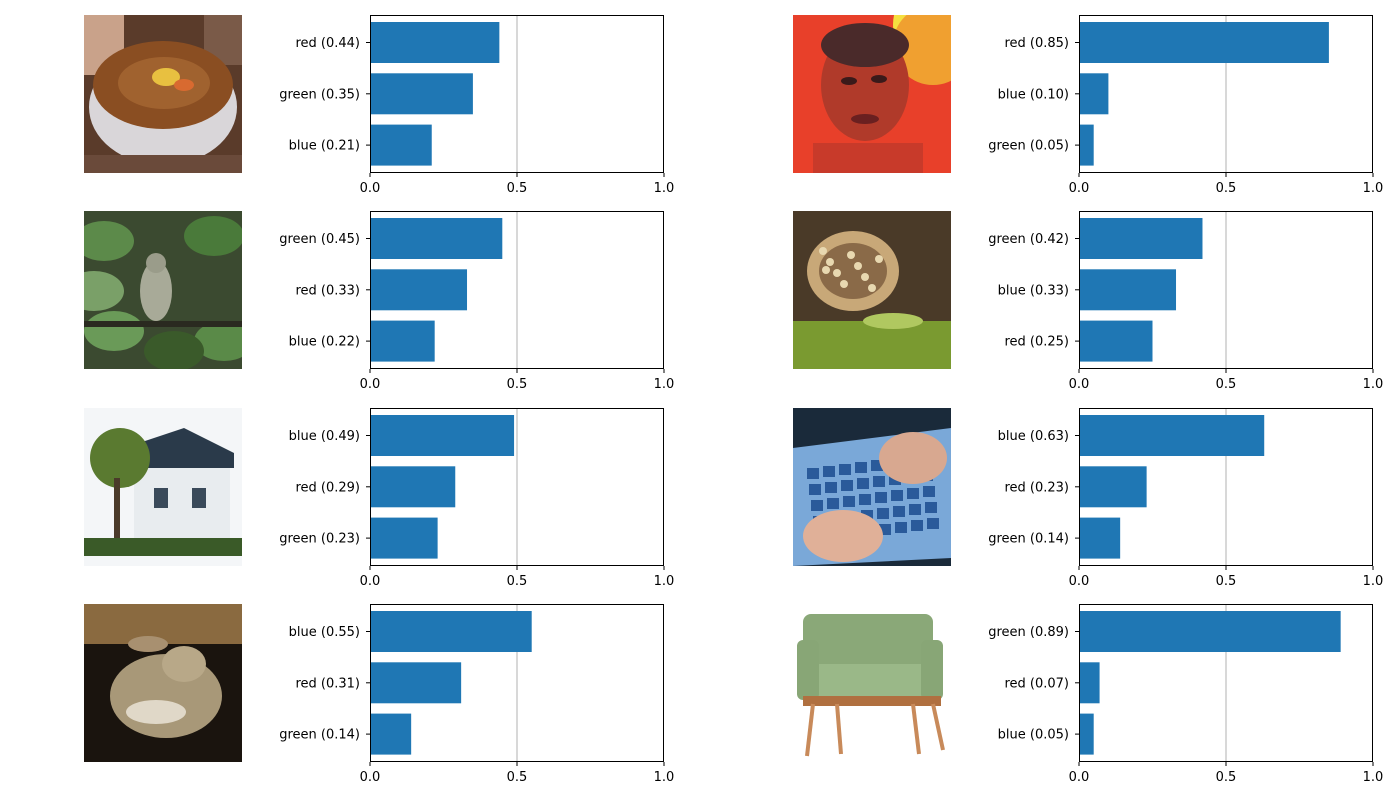 The image size is (1400, 800). I want to click on category-label: green (0.89), so click(1028, 632).